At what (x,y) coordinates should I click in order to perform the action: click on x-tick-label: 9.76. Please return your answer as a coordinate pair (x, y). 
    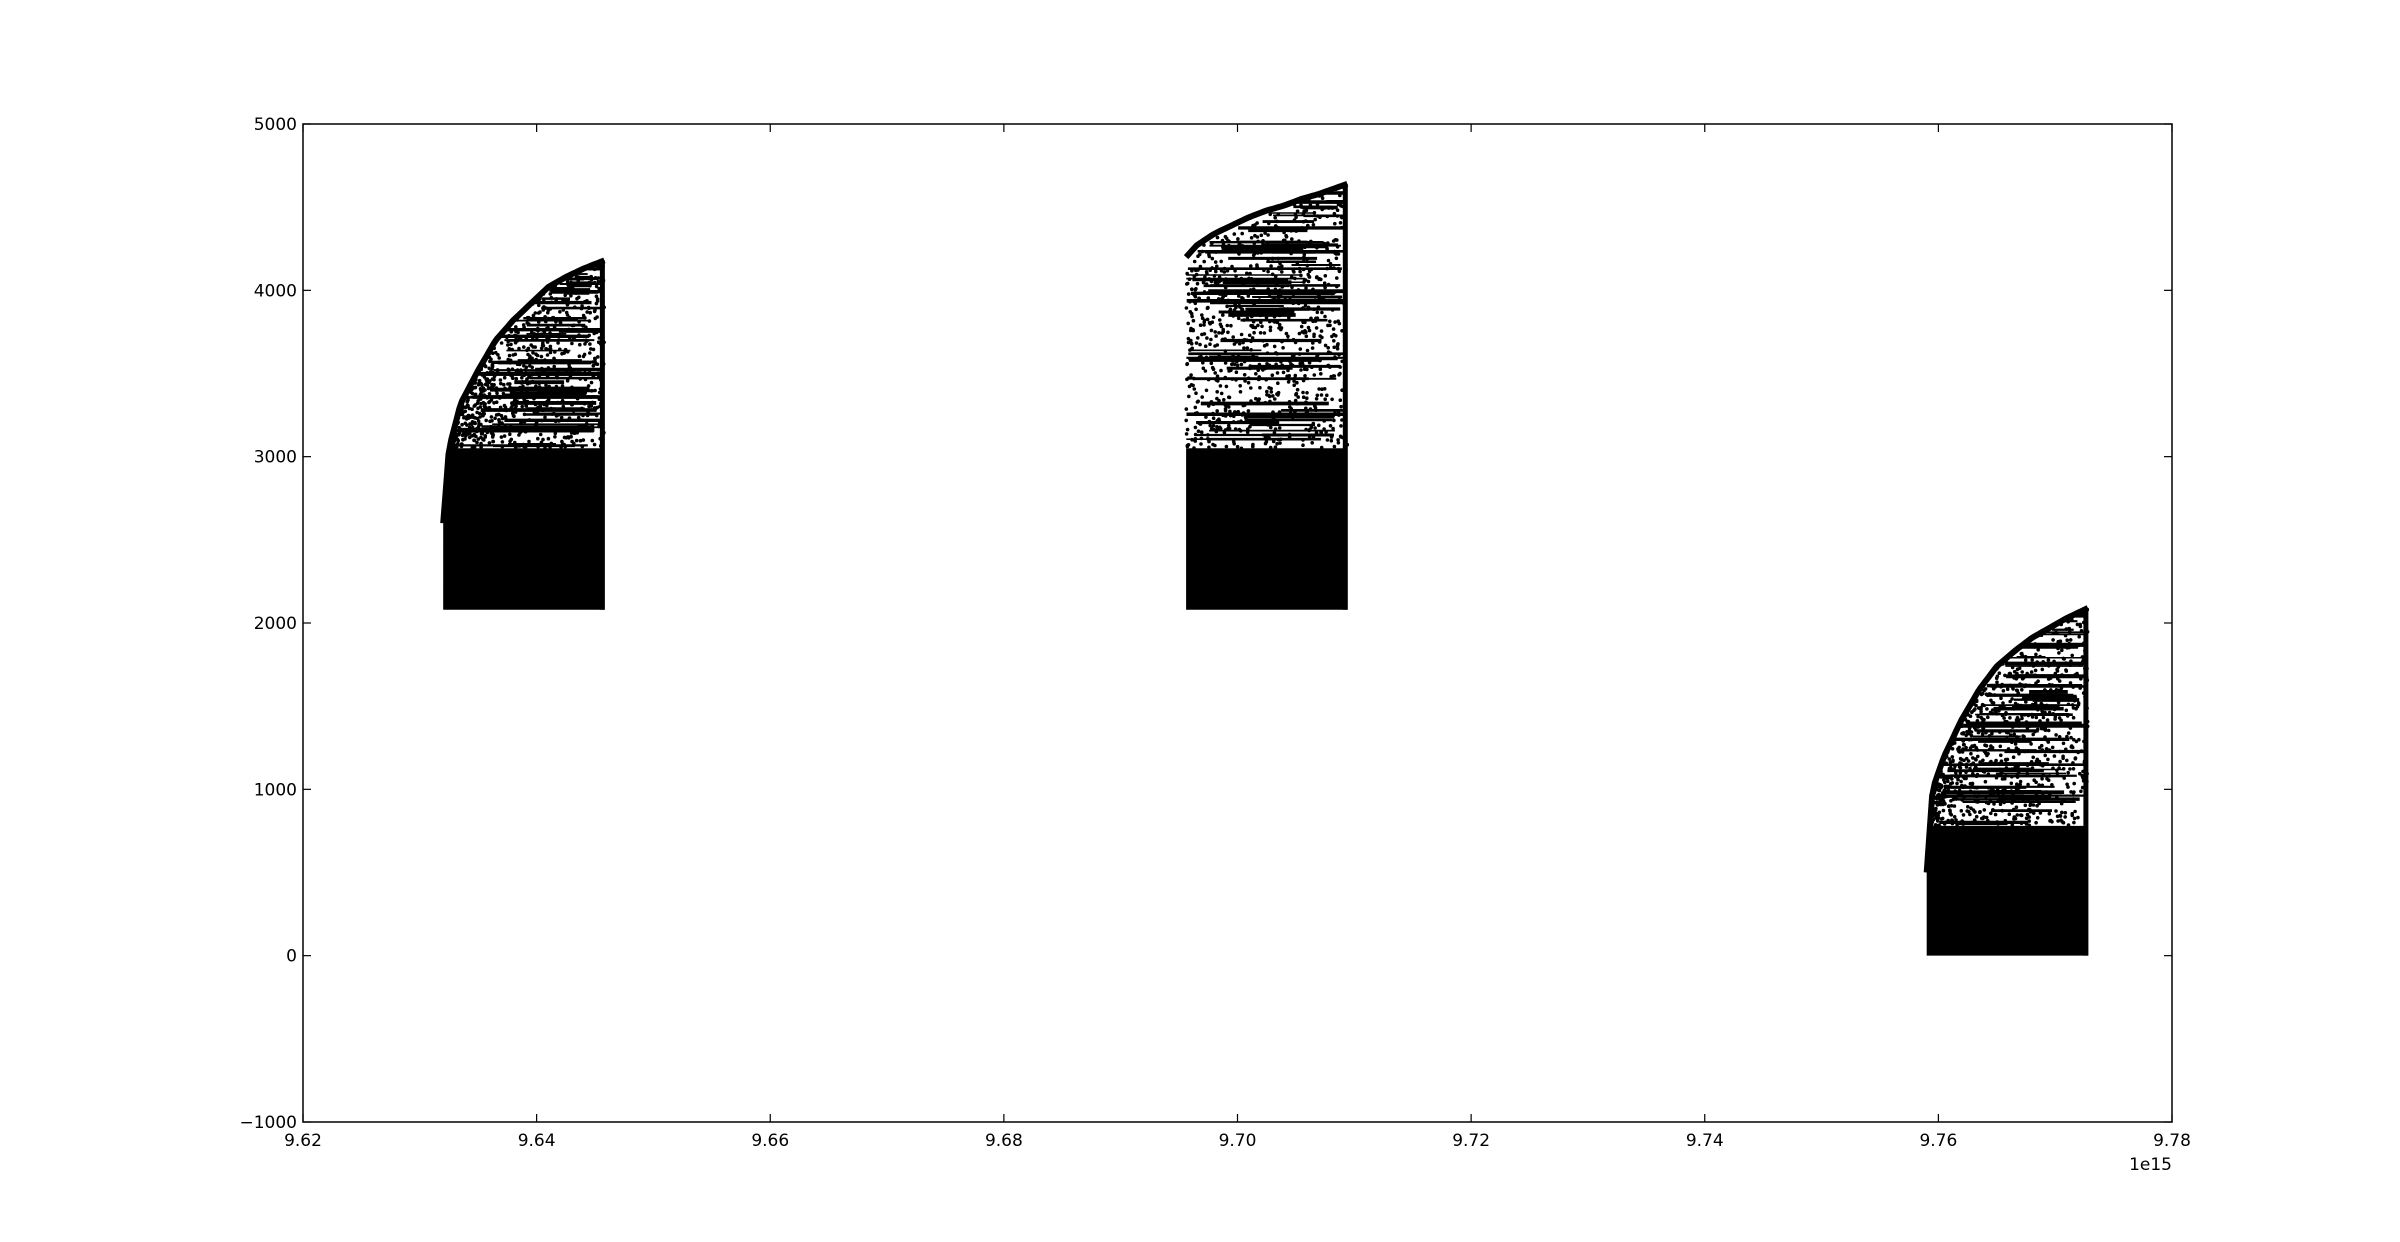
    Looking at the image, I should click on (1938, 1141).